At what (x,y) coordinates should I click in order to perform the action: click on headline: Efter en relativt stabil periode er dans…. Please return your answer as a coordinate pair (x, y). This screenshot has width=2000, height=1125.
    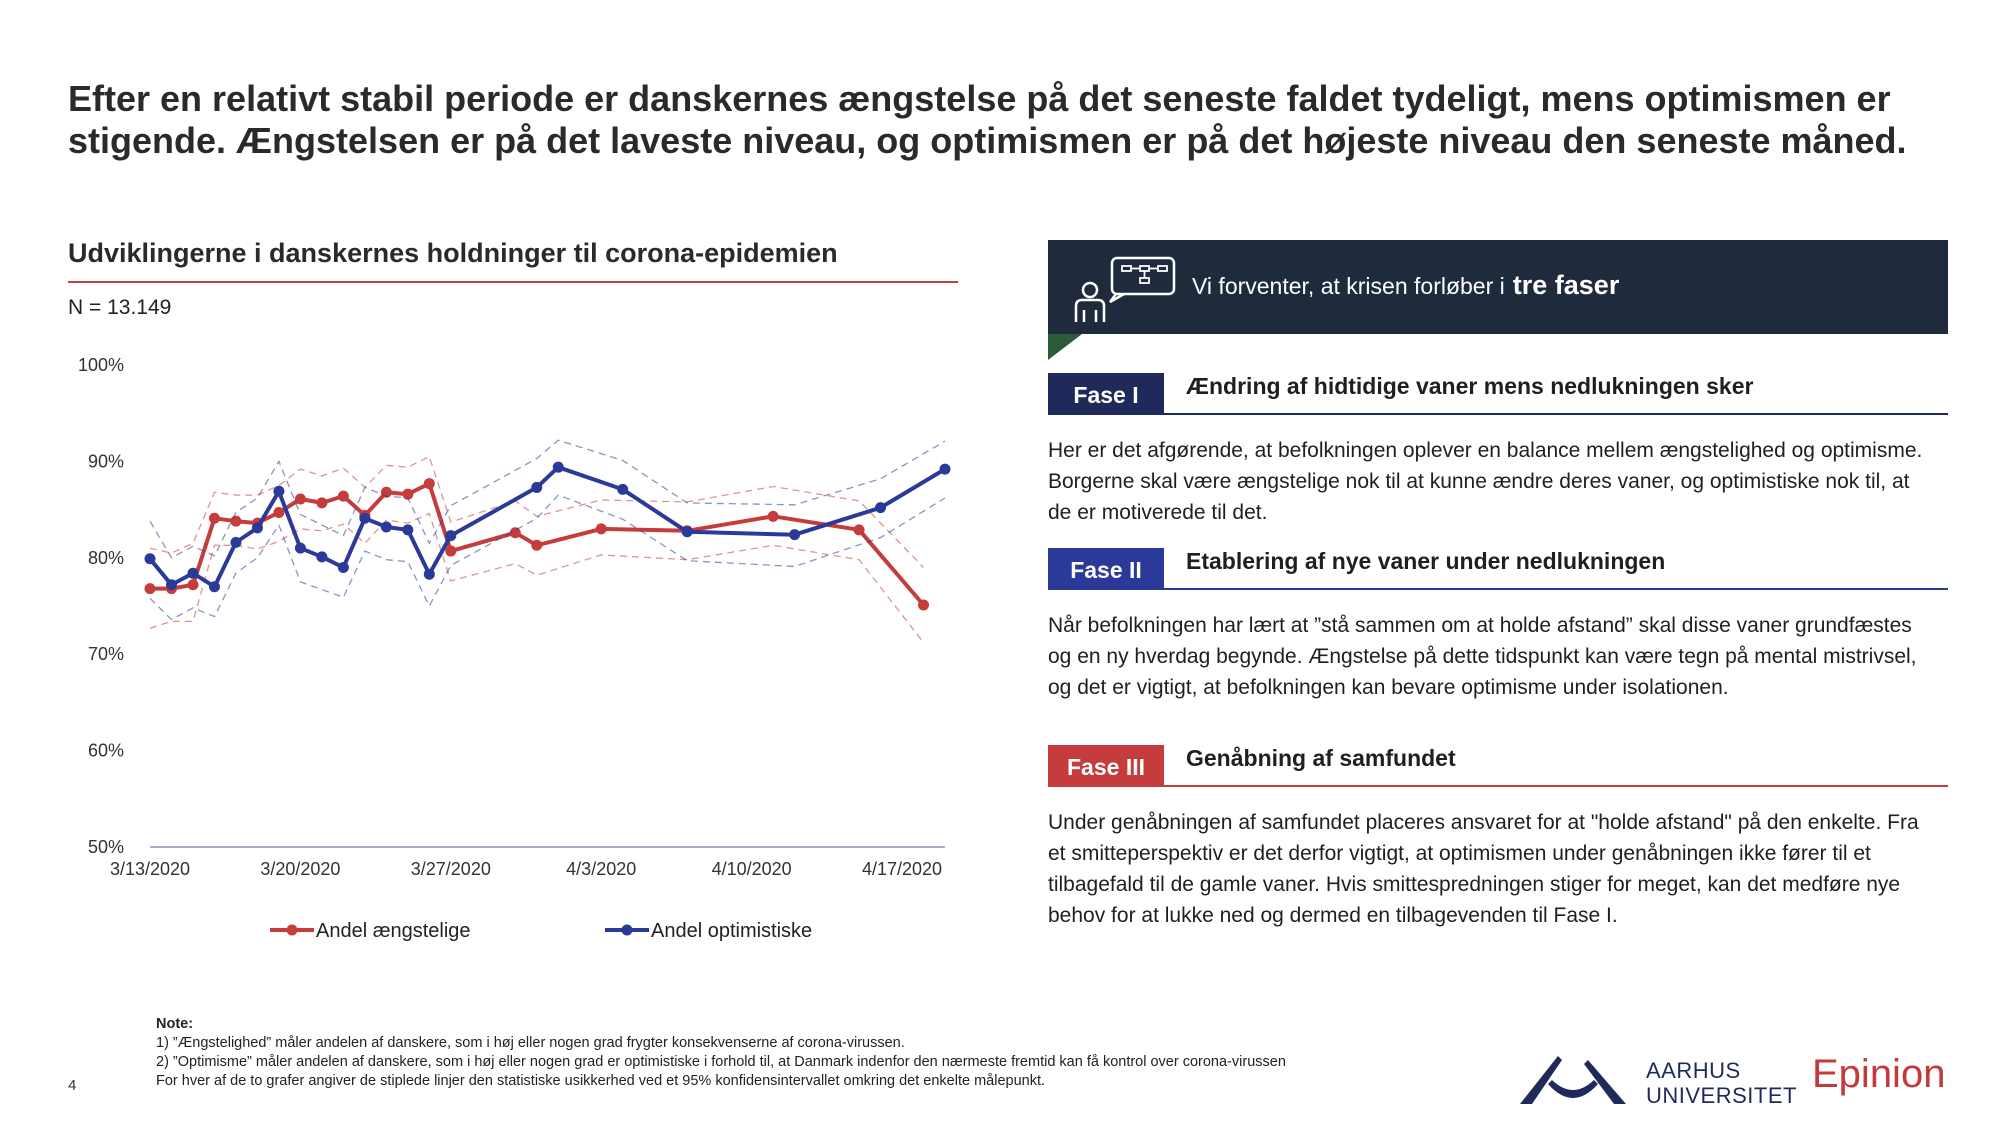
    Looking at the image, I should click on (987, 119).